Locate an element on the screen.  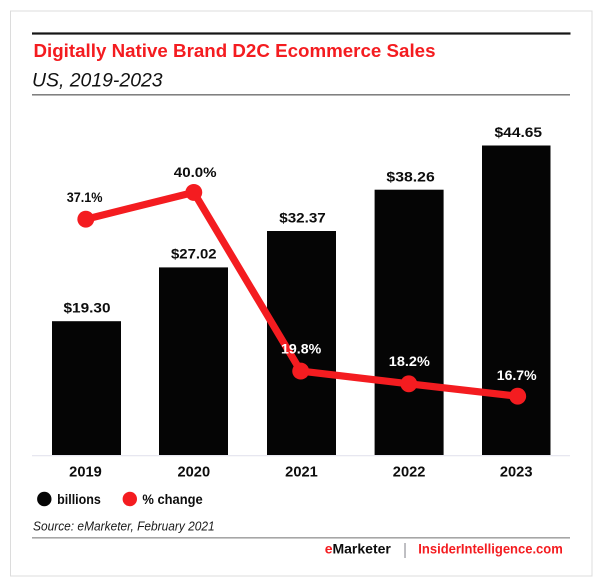
svg-text: InsiderIntelligence.com is located at coordinates (490, 549).